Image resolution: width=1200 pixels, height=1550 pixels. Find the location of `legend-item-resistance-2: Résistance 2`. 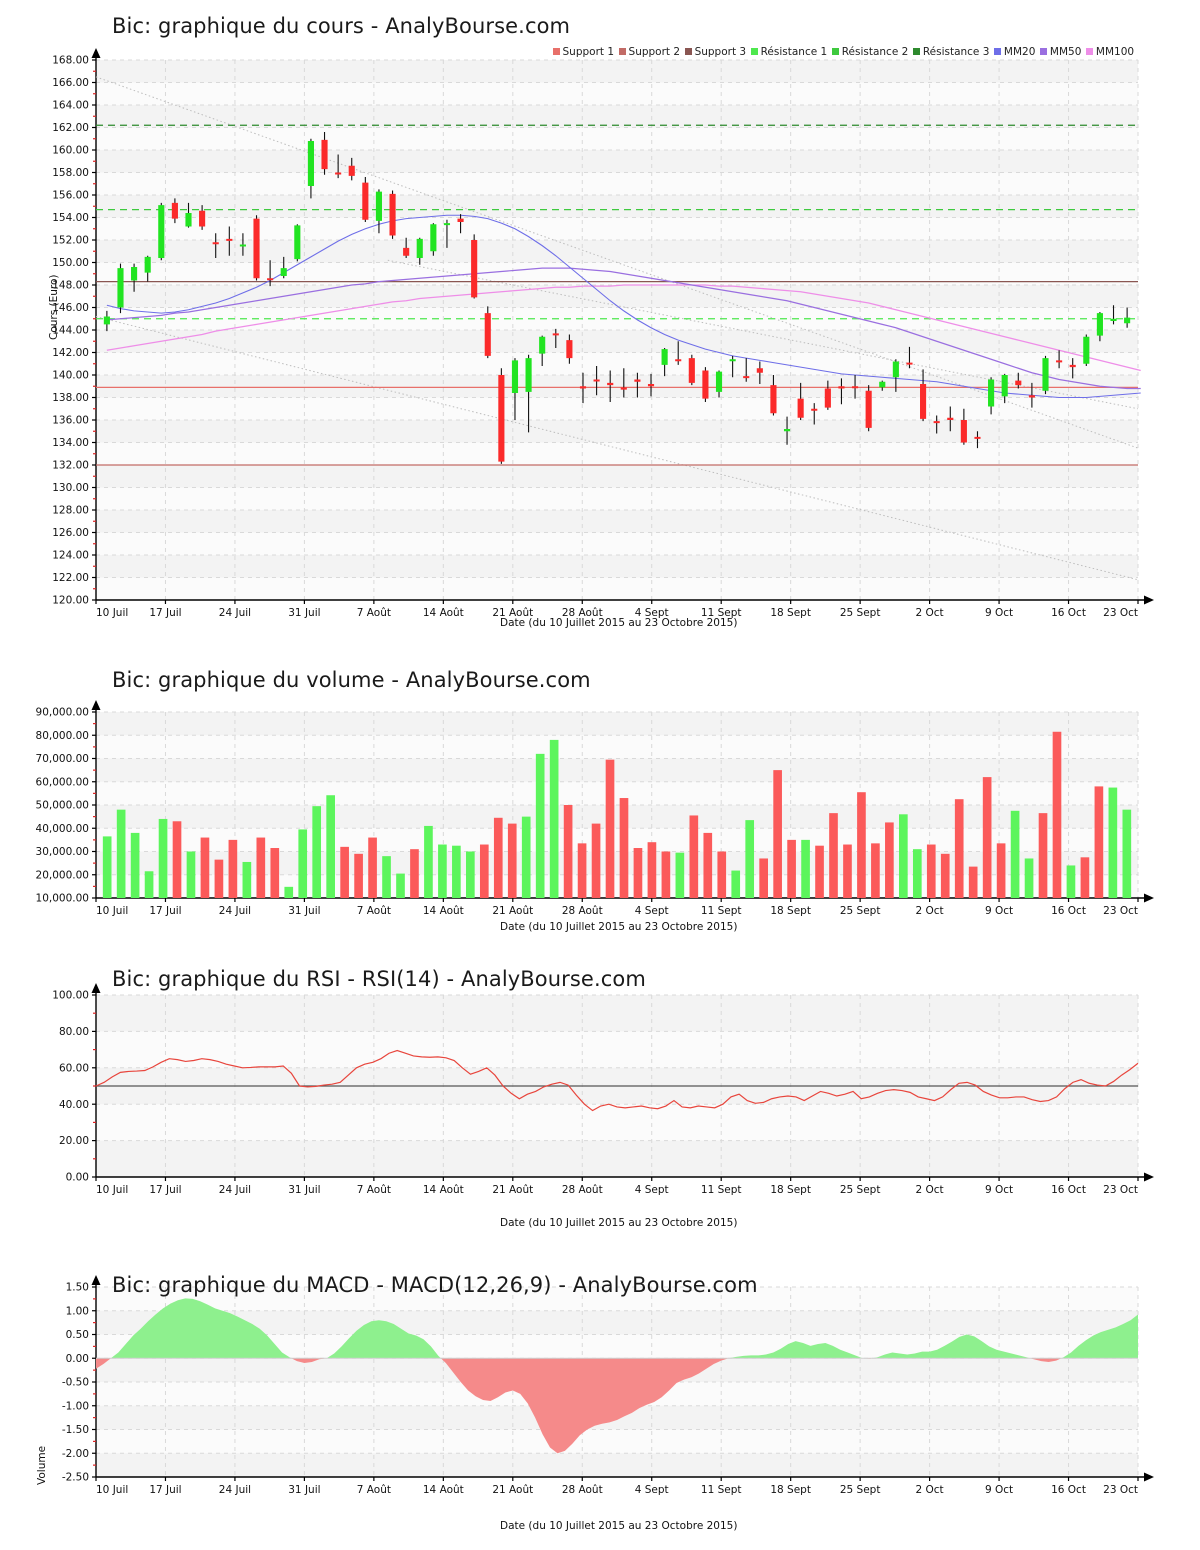

legend-item-resistance-2: Résistance 2 is located at coordinates (870, 52).